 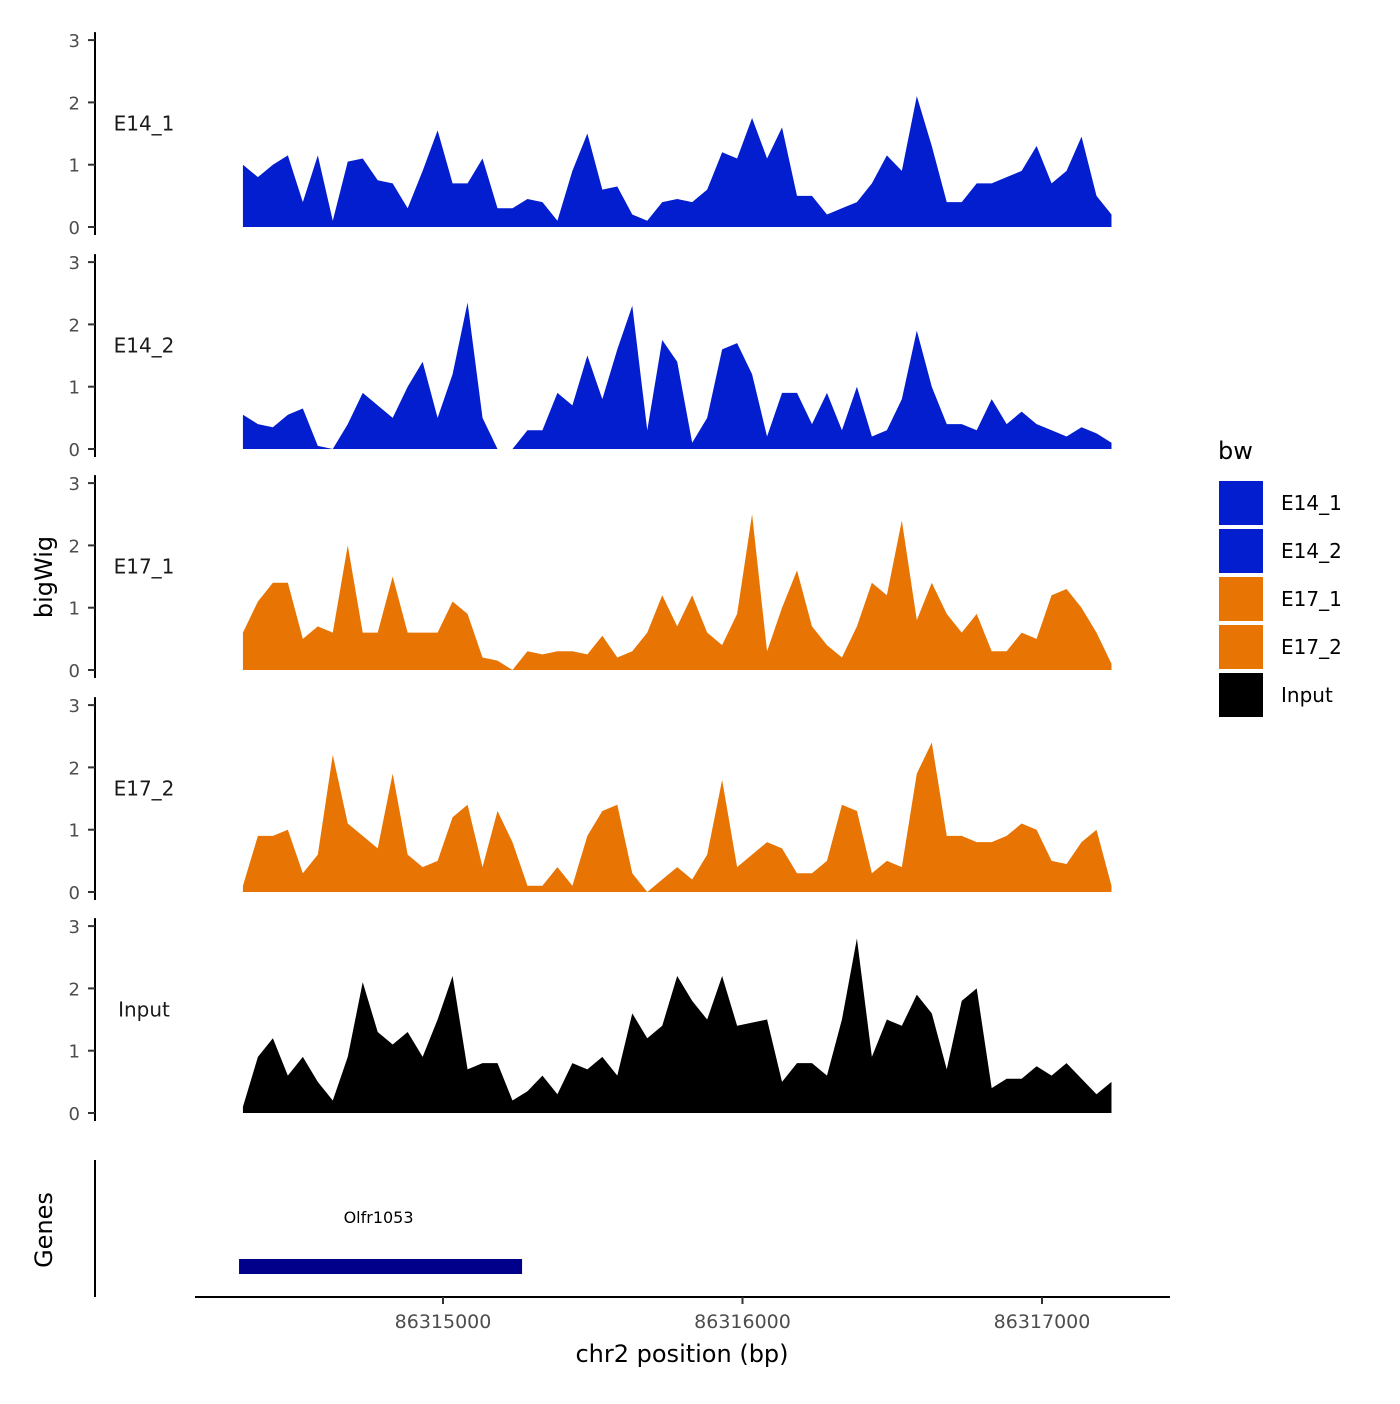 I want to click on track-Input: 0 1 2 3 Input, so click(x=590, y=1021).